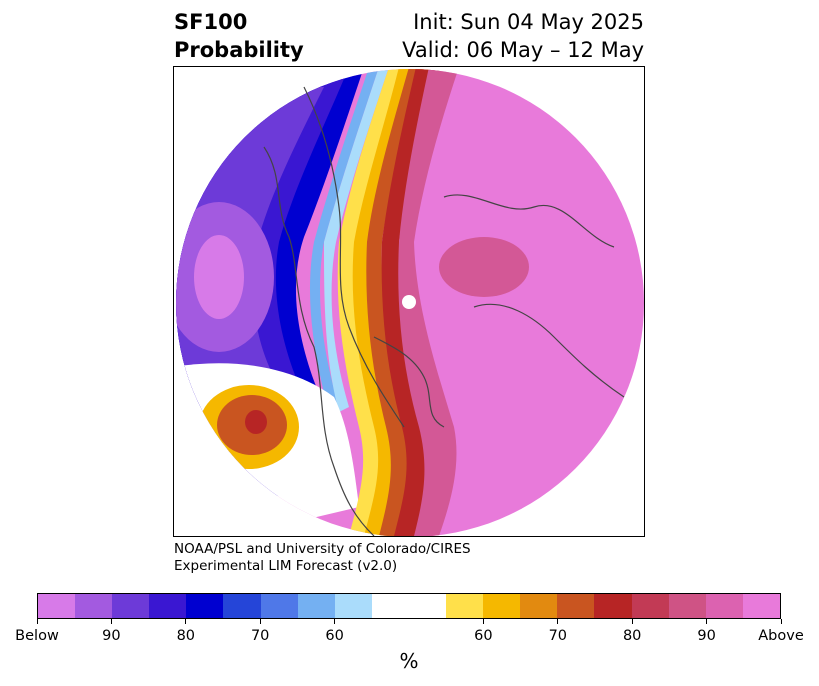  What do you see at coordinates (528, 22) in the screenshot?
I see `init-date: Init: Sun 04 May 2025` at bounding box center [528, 22].